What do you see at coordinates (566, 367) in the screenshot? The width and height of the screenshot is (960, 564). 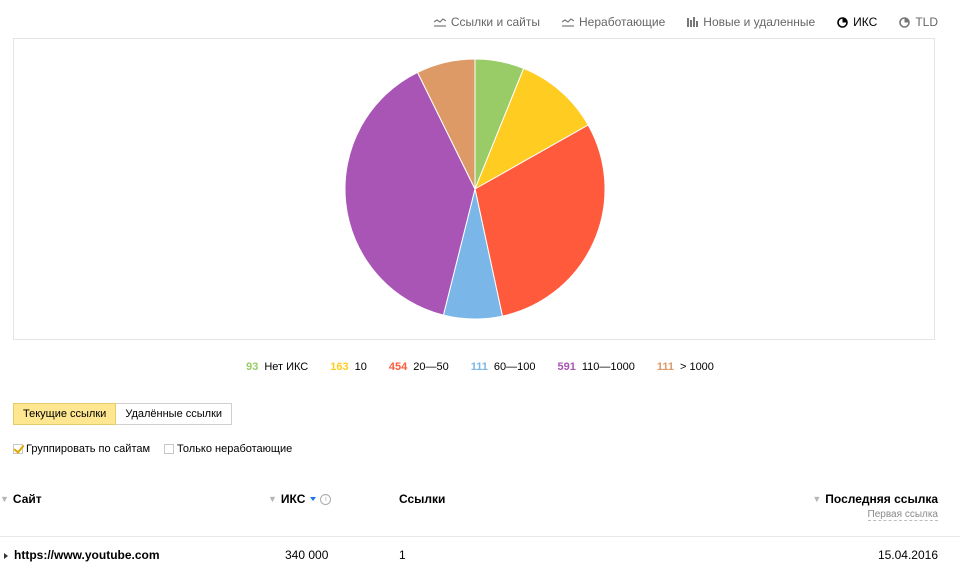 I see `legend-count: 591` at bounding box center [566, 367].